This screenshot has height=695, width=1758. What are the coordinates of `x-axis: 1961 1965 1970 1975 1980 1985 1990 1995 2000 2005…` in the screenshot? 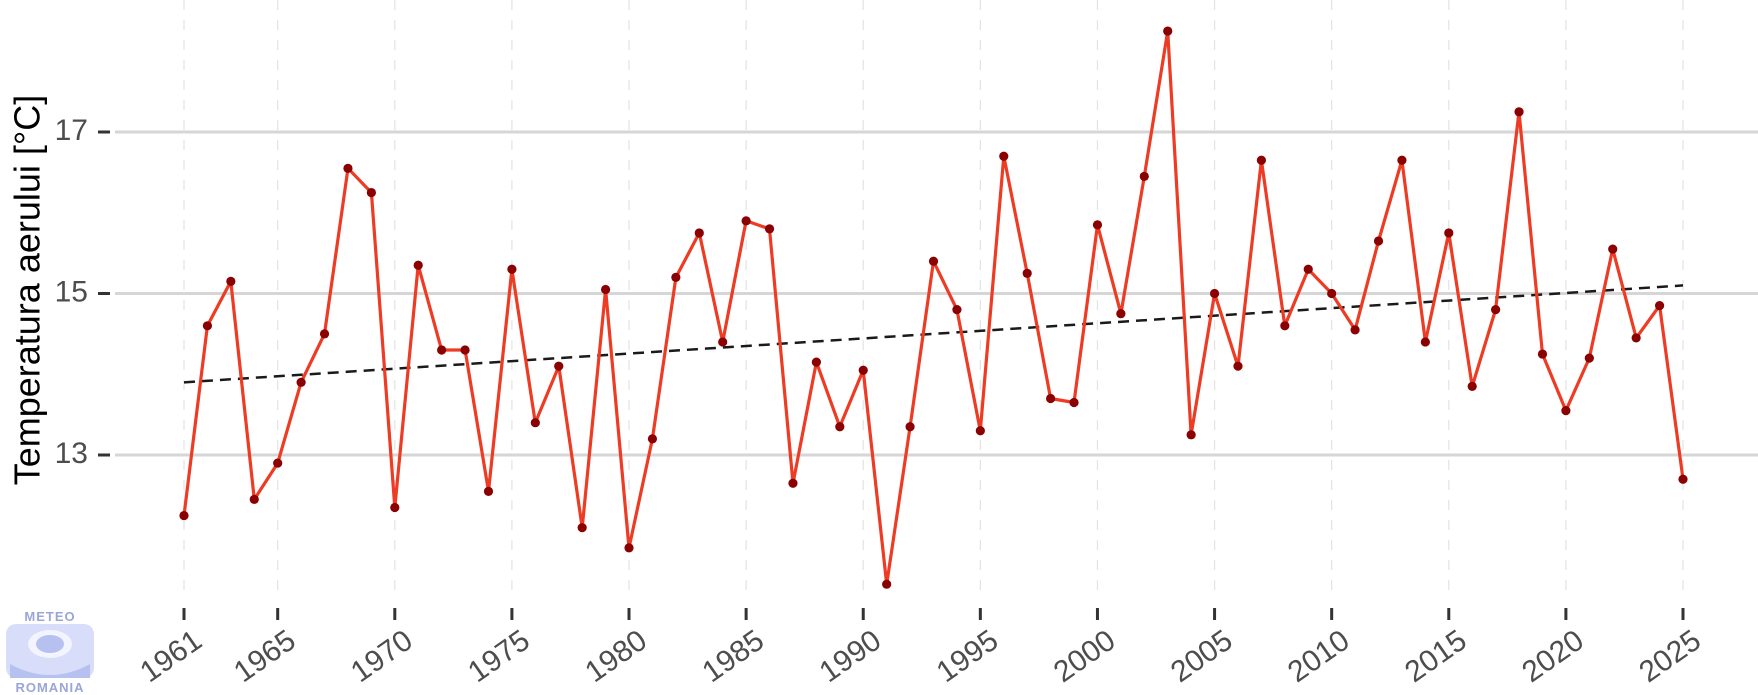 It's located at (920, 648).